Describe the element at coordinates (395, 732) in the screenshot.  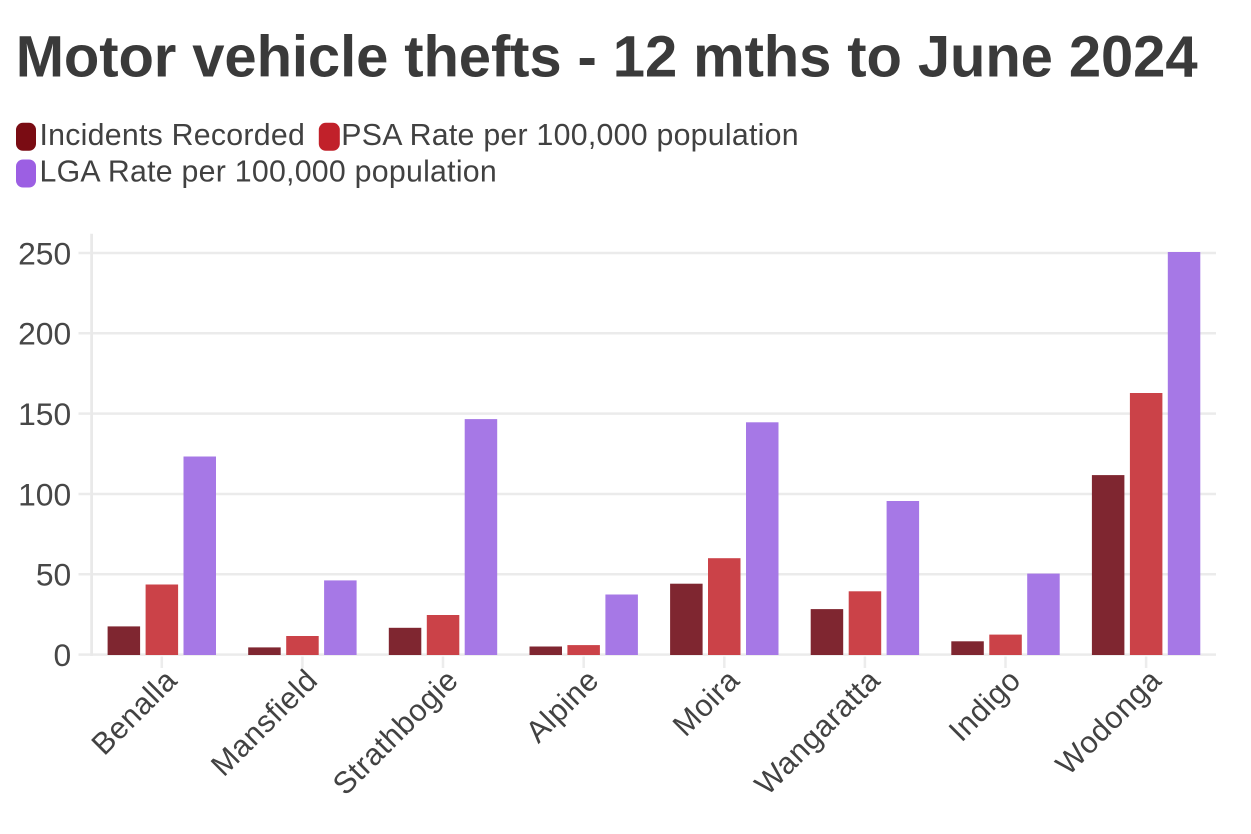
I see `svg-text: Strathbogie` at that location.